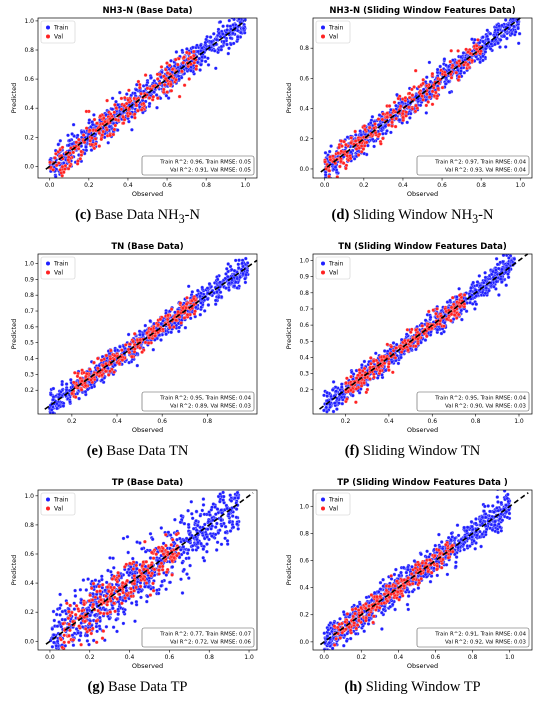 The image size is (550, 710). I want to click on y-tick-label: 0.3, so click(29, 374).